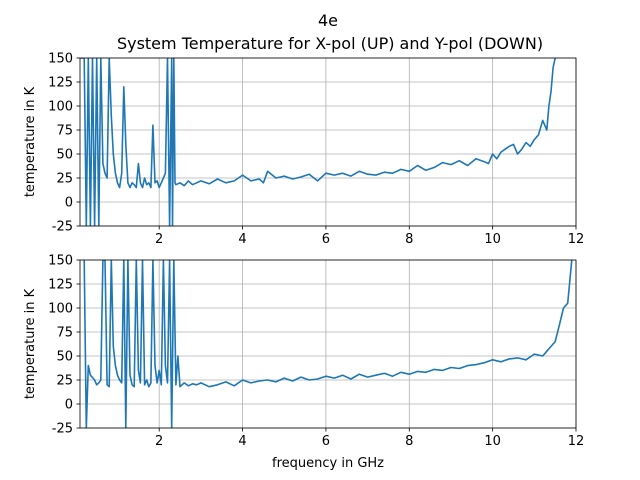 The height and width of the screenshot is (480, 640). What do you see at coordinates (492, 441) in the screenshot?
I see `bottom-xtick-label: 10` at bounding box center [492, 441].